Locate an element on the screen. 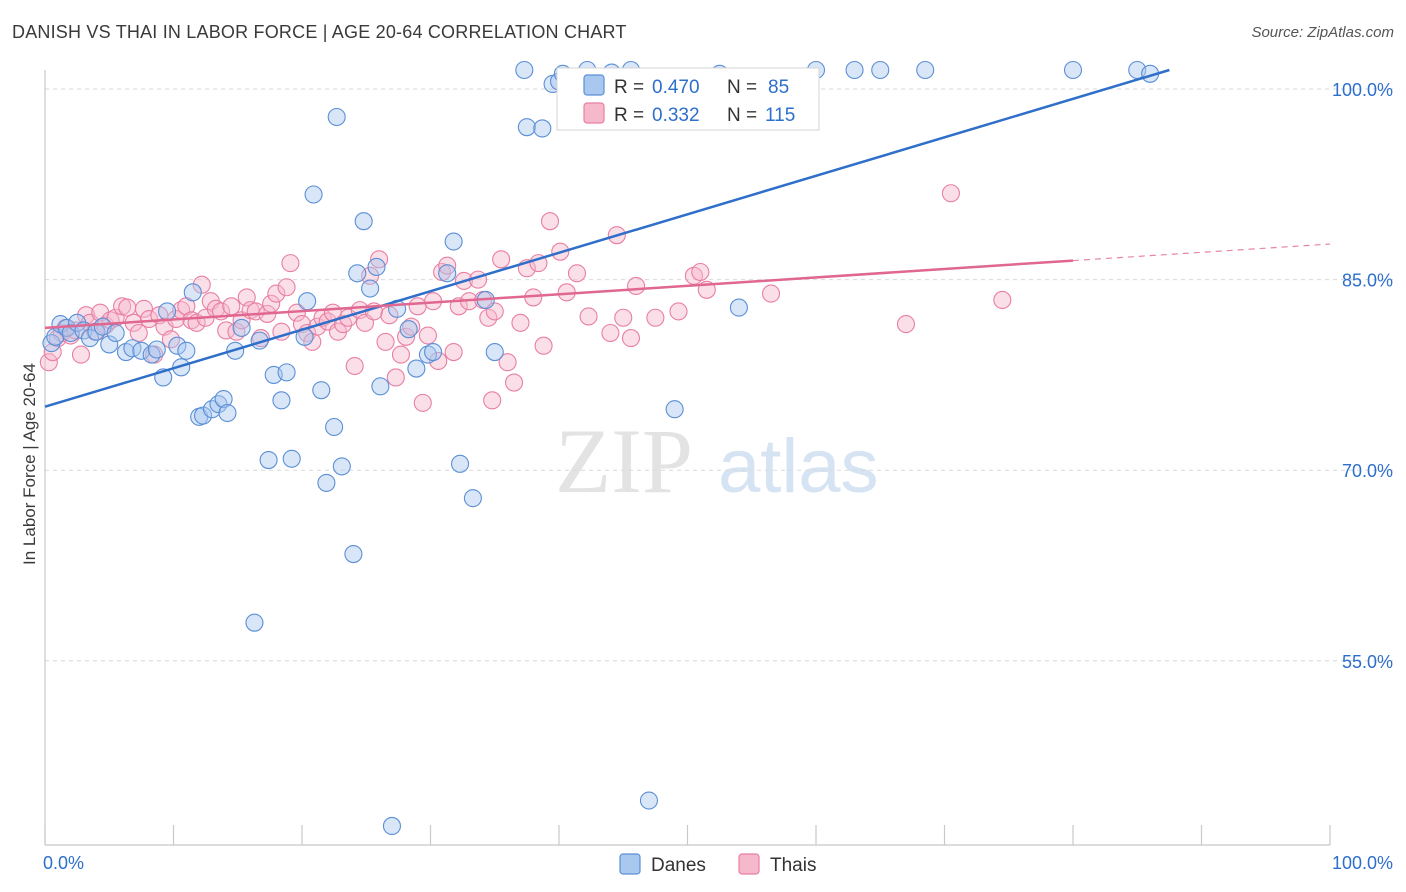  danes-swatch is located at coordinates (594, 85).